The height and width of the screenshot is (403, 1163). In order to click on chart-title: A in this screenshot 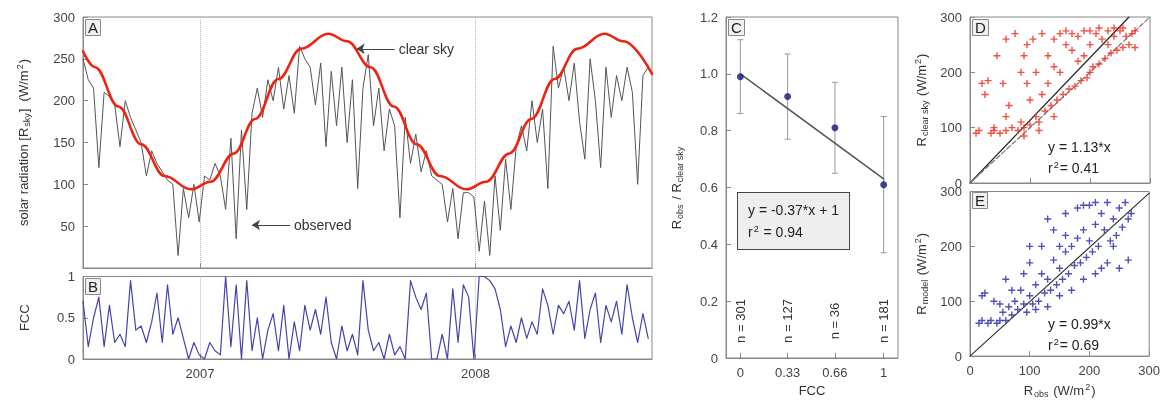, I will do `click(93, 27)`.